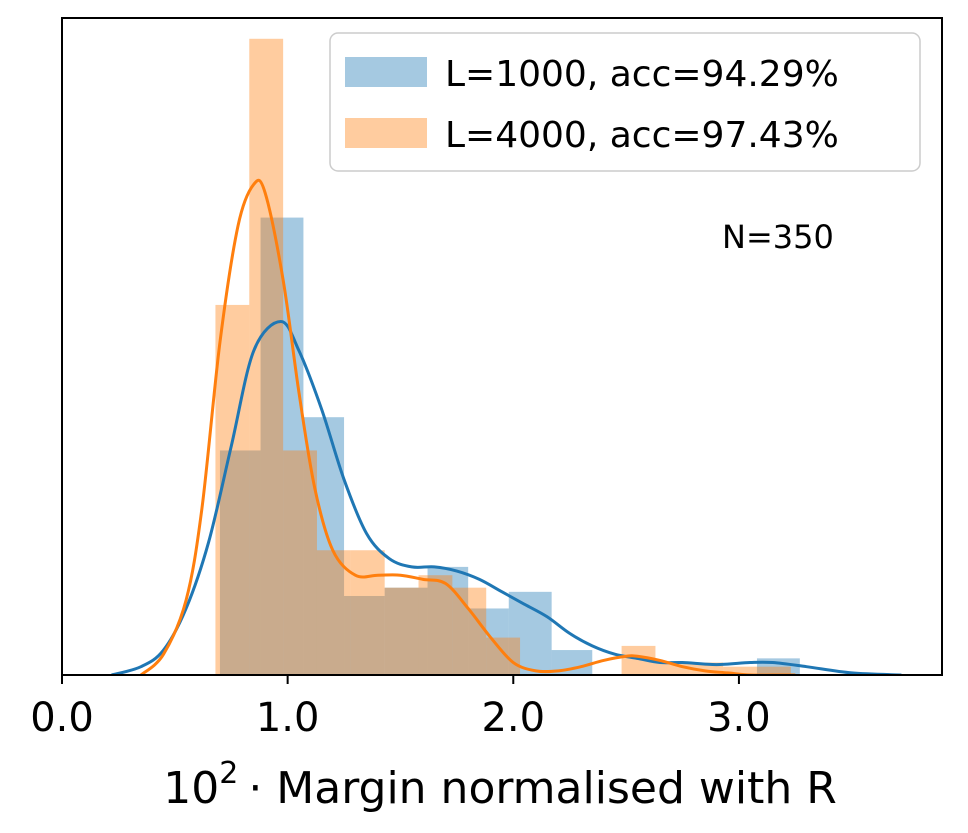 Image resolution: width=968 pixels, height=833 pixels. I want to click on n-annotation: N=350, so click(778, 237).